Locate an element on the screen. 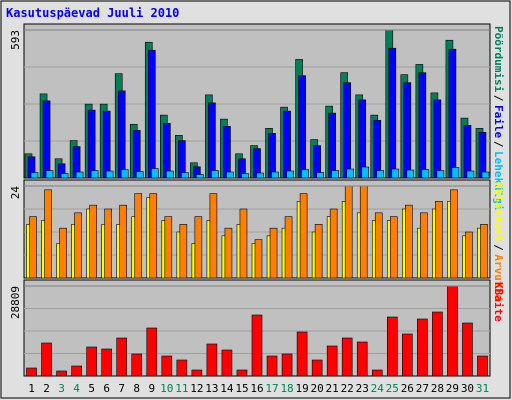 The image size is (512, 400). y-tick-label: 593 is located at coordinates (15, 40).